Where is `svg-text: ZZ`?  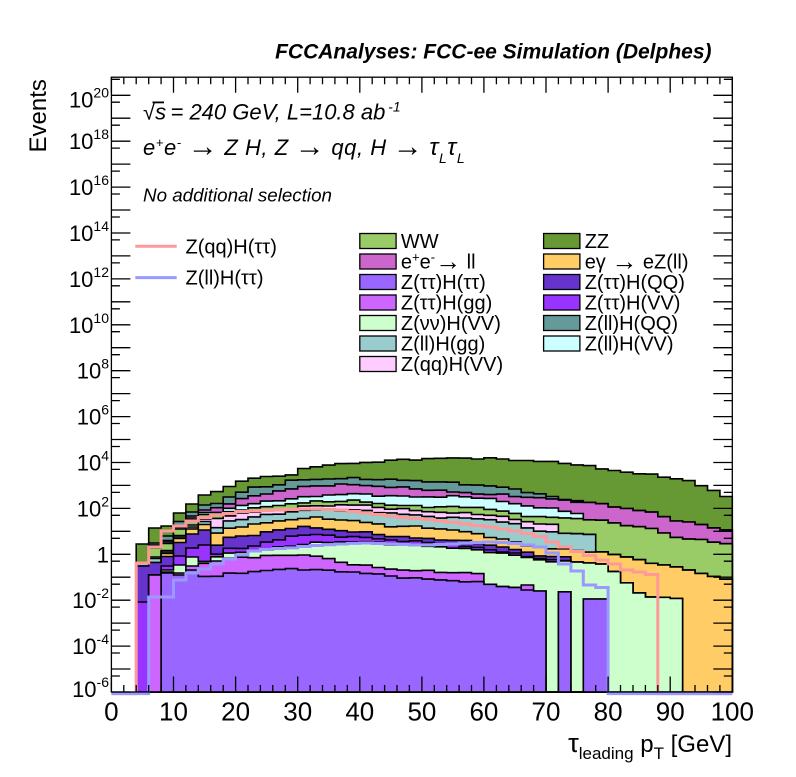 svg-text: ZZ is located at coordinates (597, 242).